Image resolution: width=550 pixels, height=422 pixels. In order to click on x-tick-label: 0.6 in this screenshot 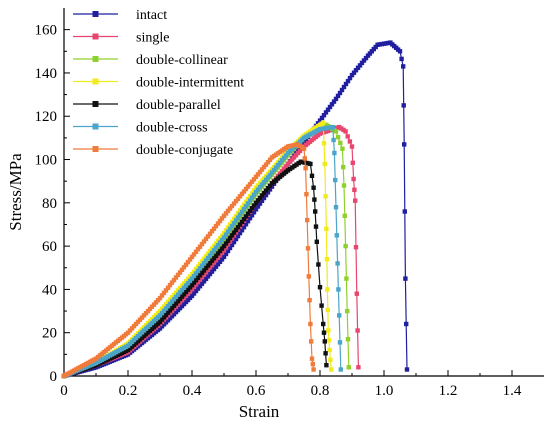, I will do `click(256, 391)`.